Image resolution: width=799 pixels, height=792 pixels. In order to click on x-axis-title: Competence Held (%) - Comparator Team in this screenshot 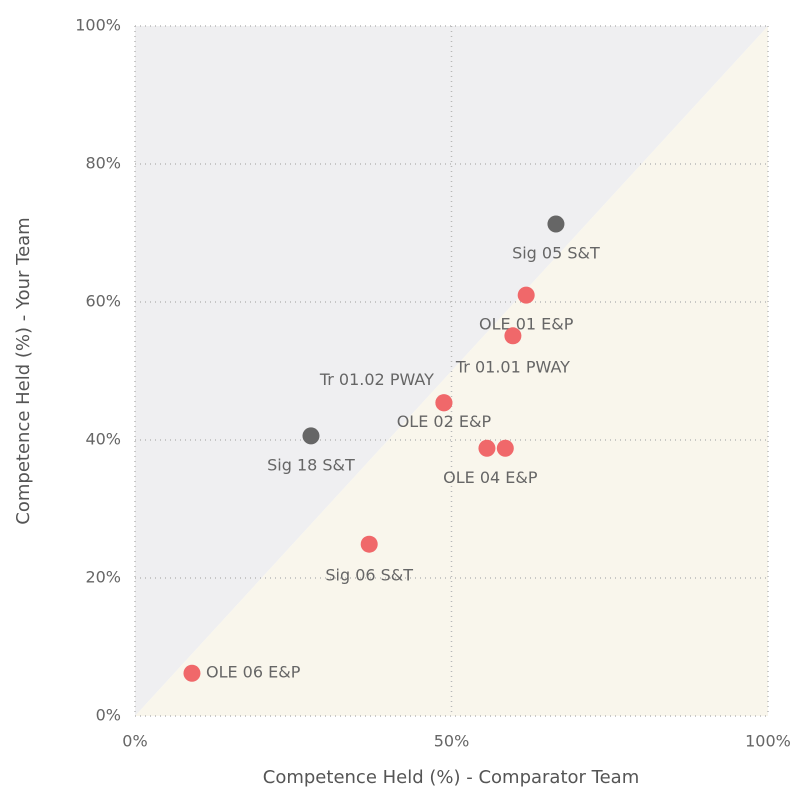, I will do `click(451, 777)`.